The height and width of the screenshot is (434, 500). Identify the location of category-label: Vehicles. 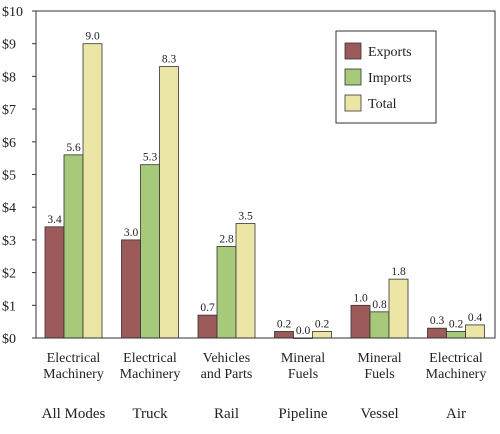
(226, 358).